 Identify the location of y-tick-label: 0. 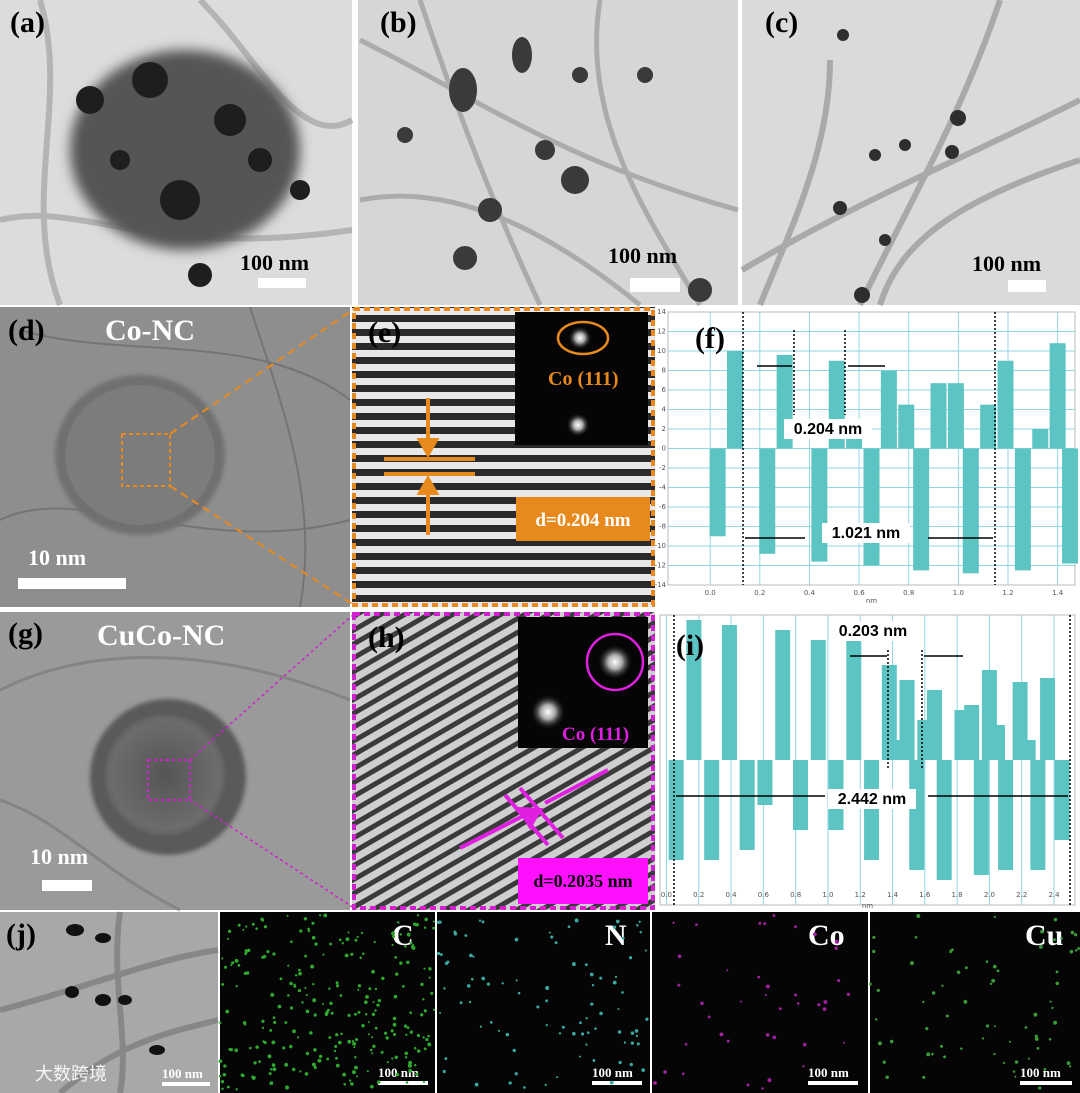
(664, 449).